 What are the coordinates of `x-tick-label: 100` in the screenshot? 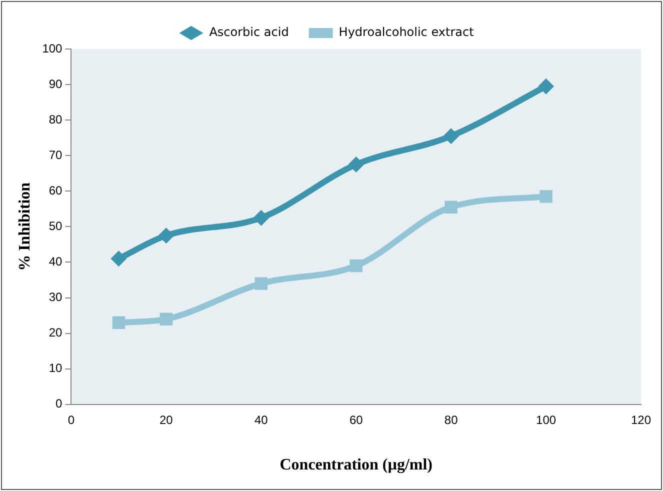 It's located at (546, 419).